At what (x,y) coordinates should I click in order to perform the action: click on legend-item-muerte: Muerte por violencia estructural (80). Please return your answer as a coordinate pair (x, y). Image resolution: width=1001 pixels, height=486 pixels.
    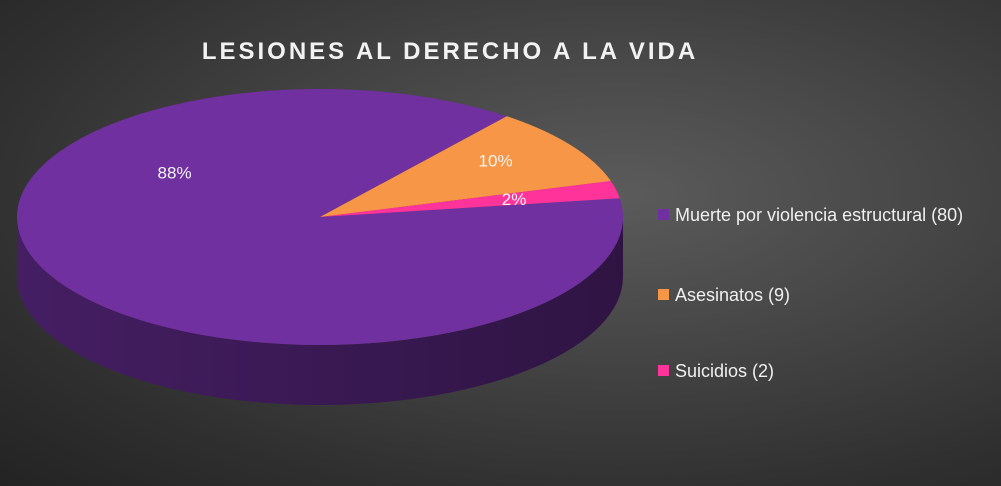
    Looking at the image, I should click on (821, 215).